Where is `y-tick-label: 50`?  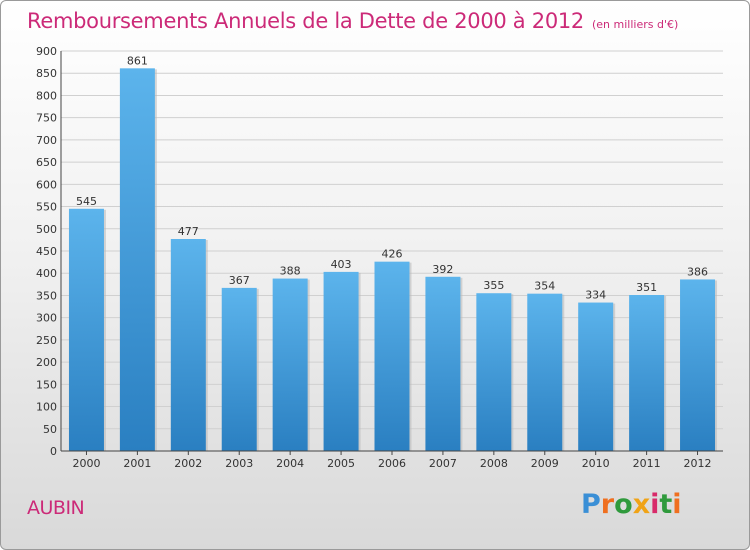
y-tick-label: 50 is located at coordinates (50, 429).